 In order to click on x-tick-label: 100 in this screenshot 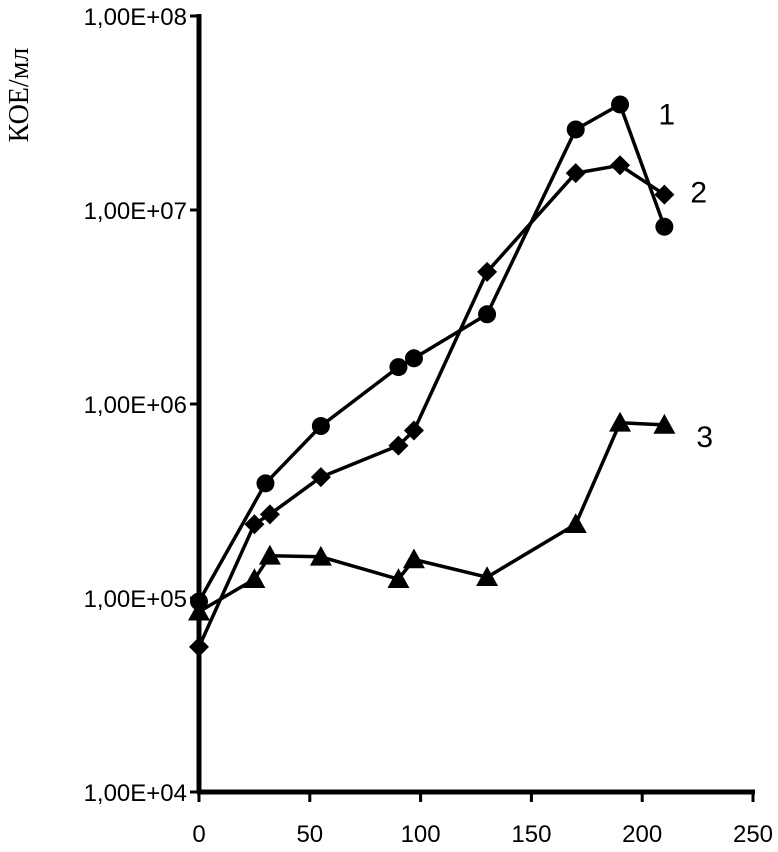, I will do `click(421, 834)`.